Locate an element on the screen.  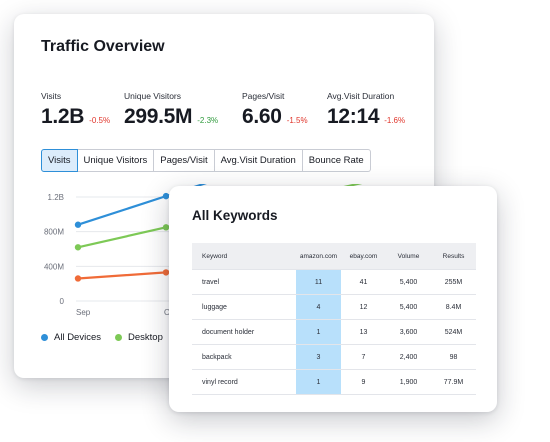
cell-ebay: 7 is located at coordinates (363, 357).